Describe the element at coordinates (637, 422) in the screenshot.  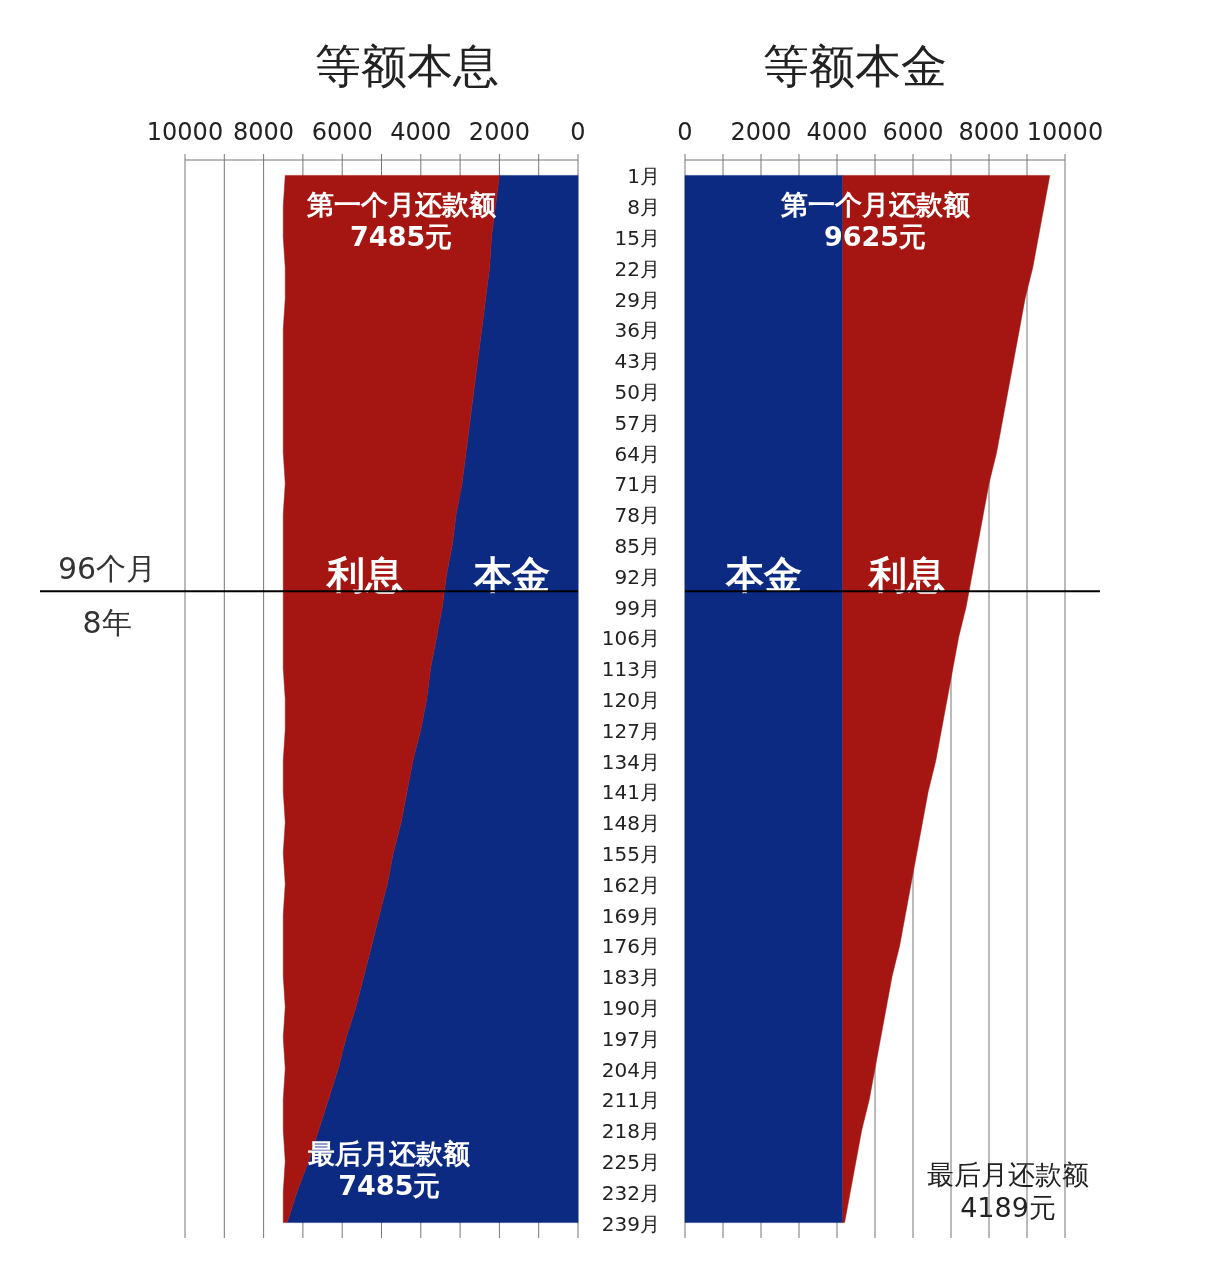
I see `y-tick-label: 57月` at that location.